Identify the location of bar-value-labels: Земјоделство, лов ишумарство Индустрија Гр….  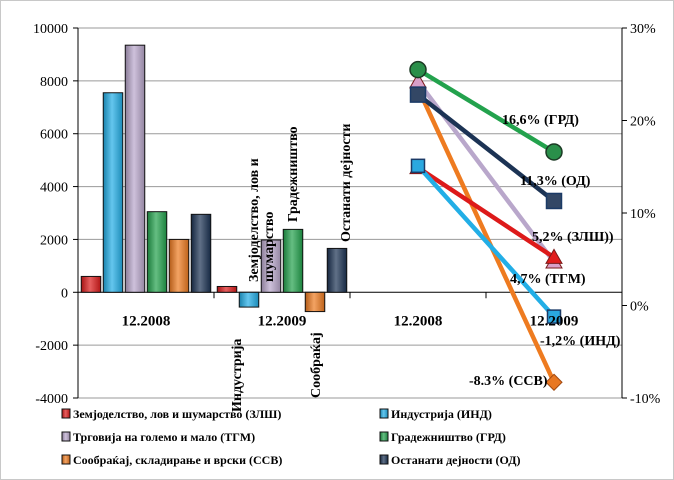
(292, 268).